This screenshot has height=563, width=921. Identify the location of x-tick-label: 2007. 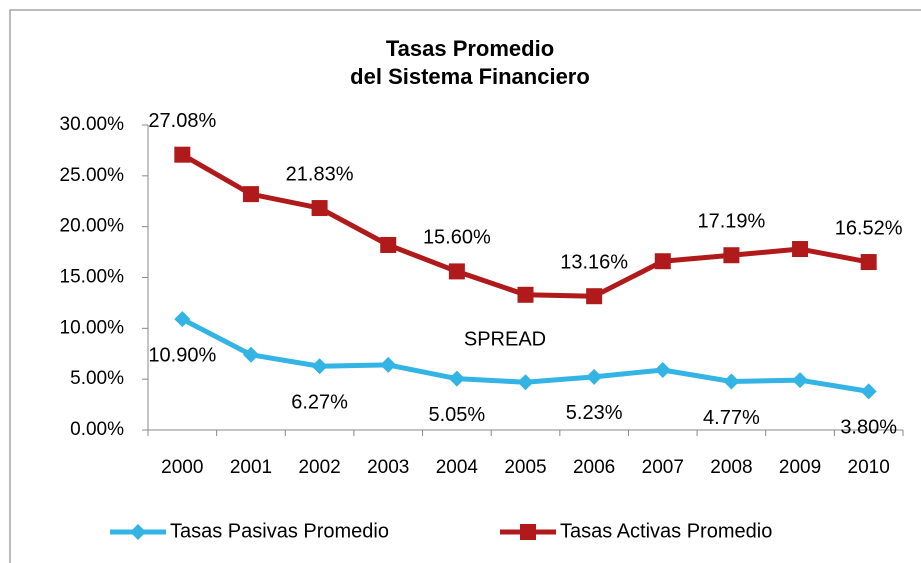
(663, 467).